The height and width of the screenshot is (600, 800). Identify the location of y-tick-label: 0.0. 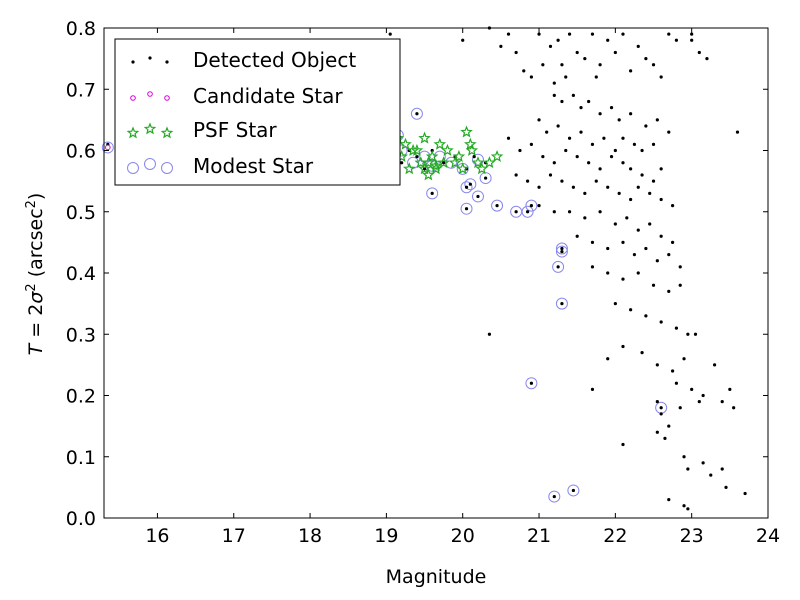
(81, 519).